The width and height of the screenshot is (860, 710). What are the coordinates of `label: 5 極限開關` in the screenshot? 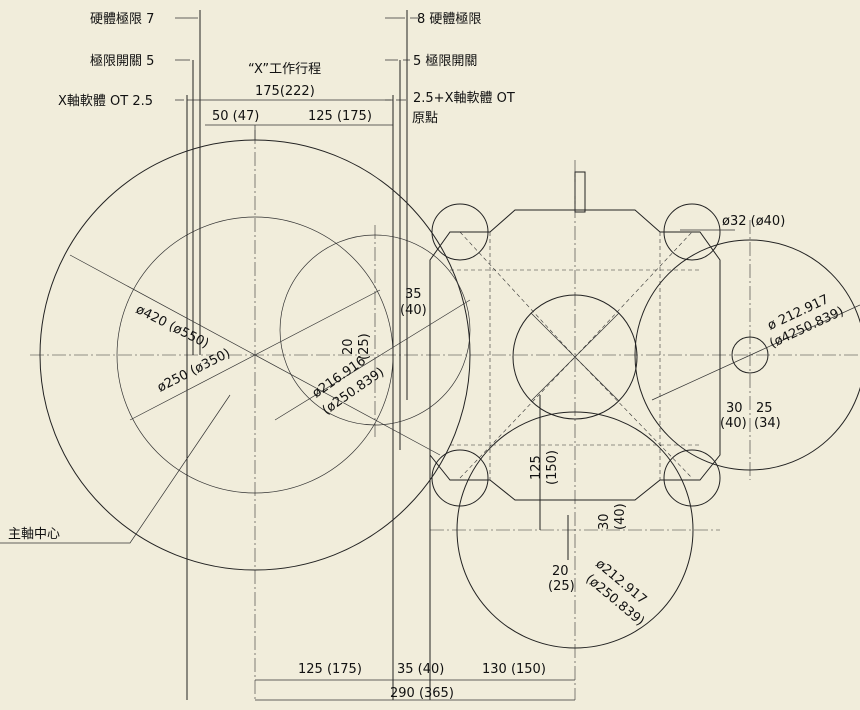 It's located at (445, 61).